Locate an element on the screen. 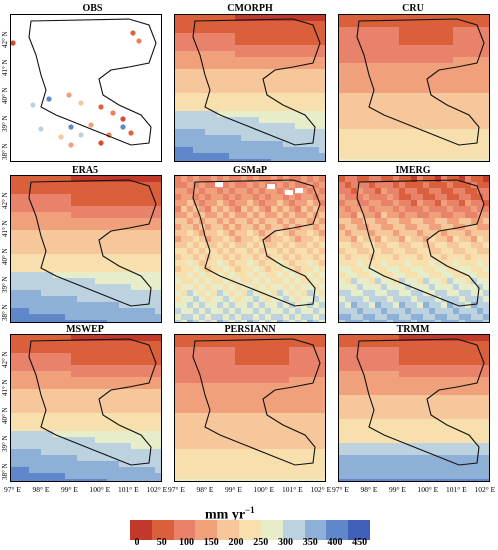 Image resolution: width=498 pixels, height=550 pixels. colorbar-tick: 100 is located at coordinates (186, 542).